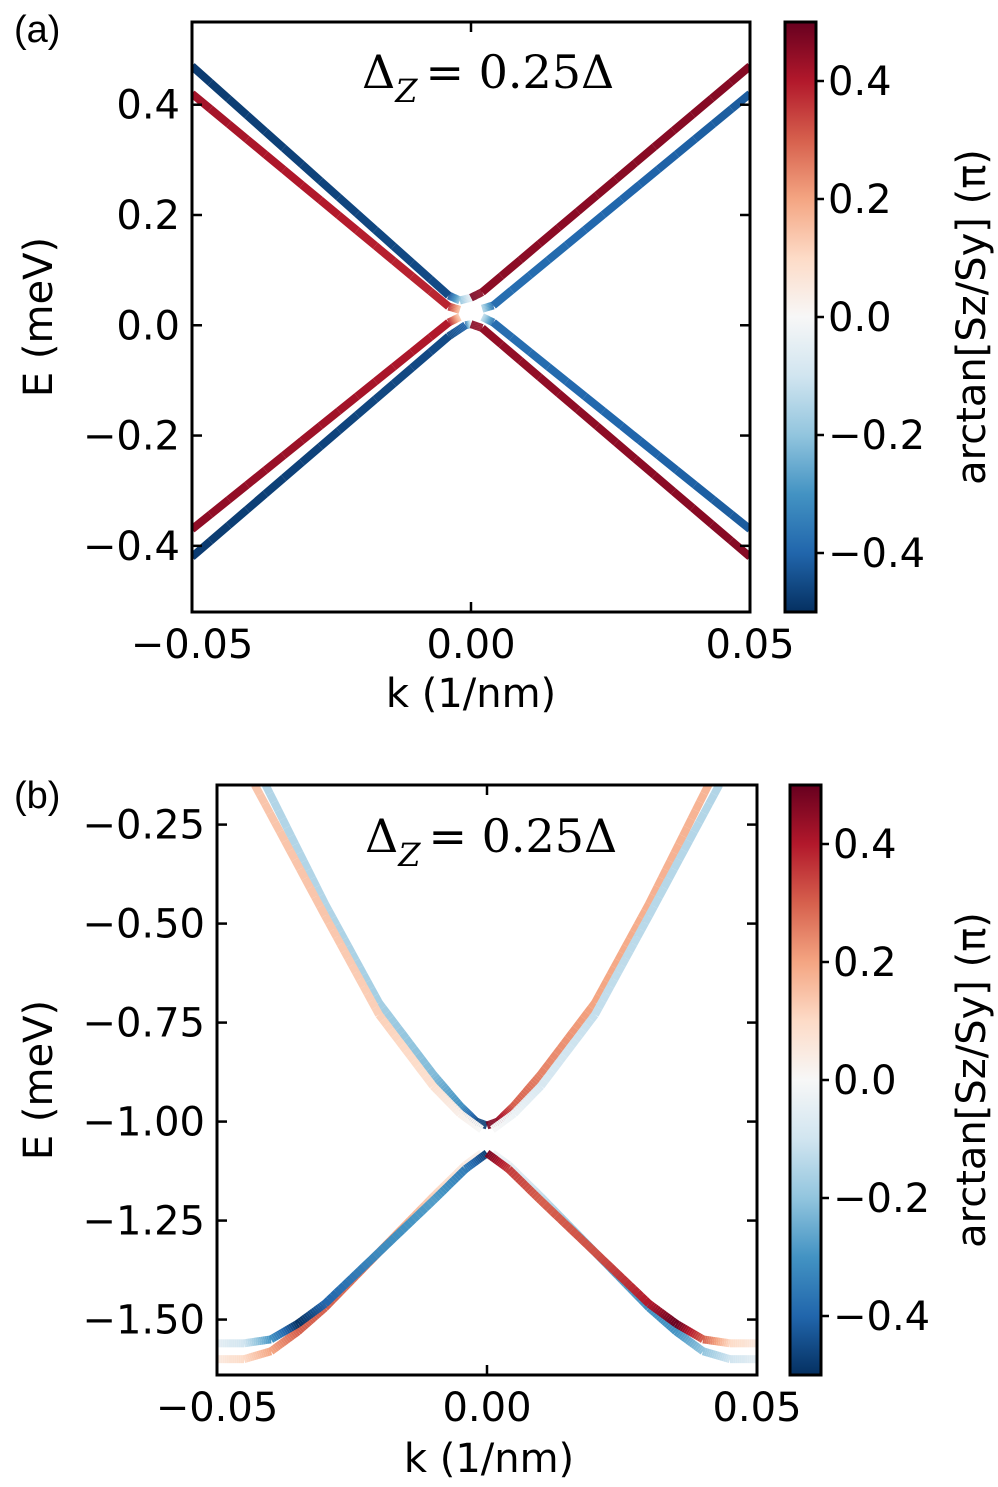 This screenshot has width=998, height=1487. I want to click on colorbar-tick-label: 0.4, so click(865, 845).